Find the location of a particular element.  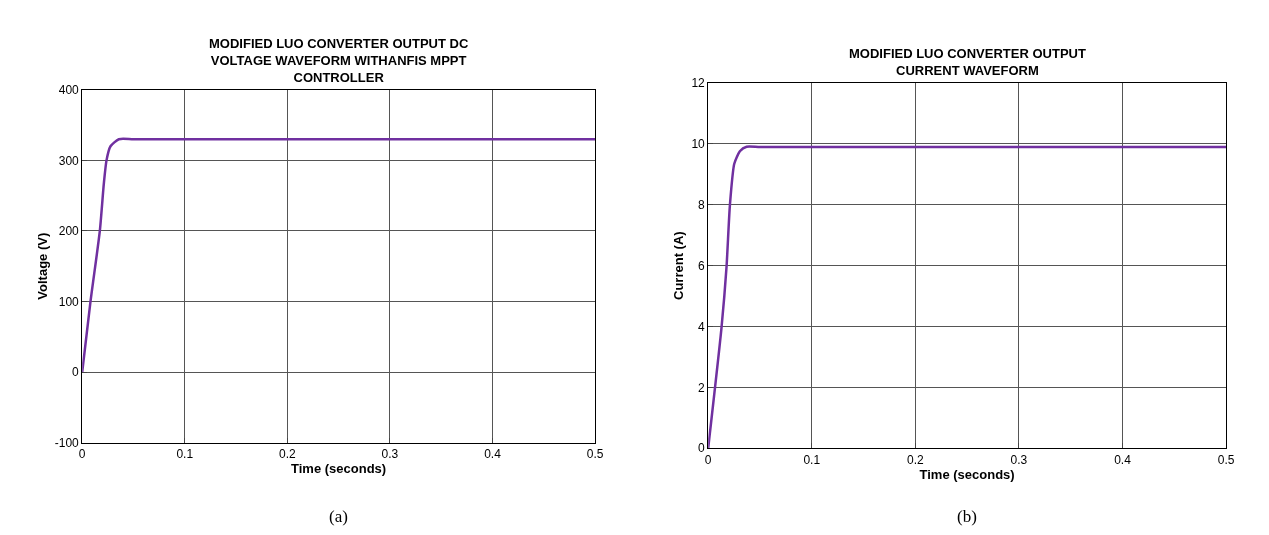

y-axis-title: Current (A) is located at coordinates (679, 265).